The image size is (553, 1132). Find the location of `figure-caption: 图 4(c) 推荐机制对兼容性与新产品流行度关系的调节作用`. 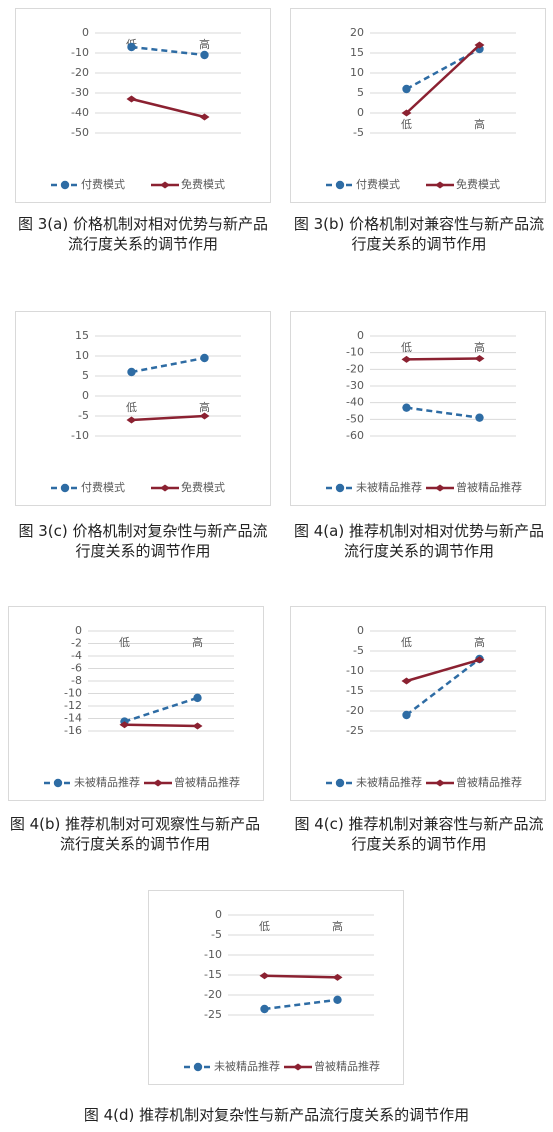

figure-caption: 图 4(c) 推荐机制对兼容性与新产品流行度关系的调节作用 is located at coordinates (419, 834).